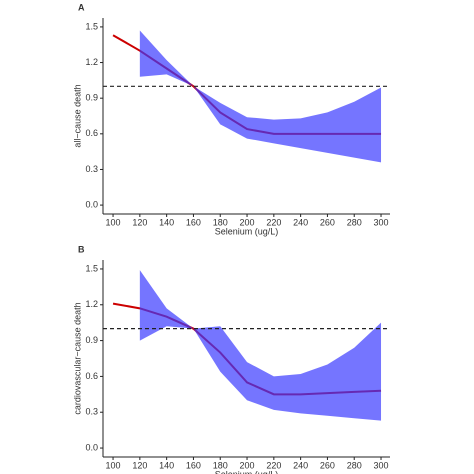  Describe the element at coordinates (77, 358) in the screenshot. I see `y-axis-title: cardiovascular−cause death` at that location.